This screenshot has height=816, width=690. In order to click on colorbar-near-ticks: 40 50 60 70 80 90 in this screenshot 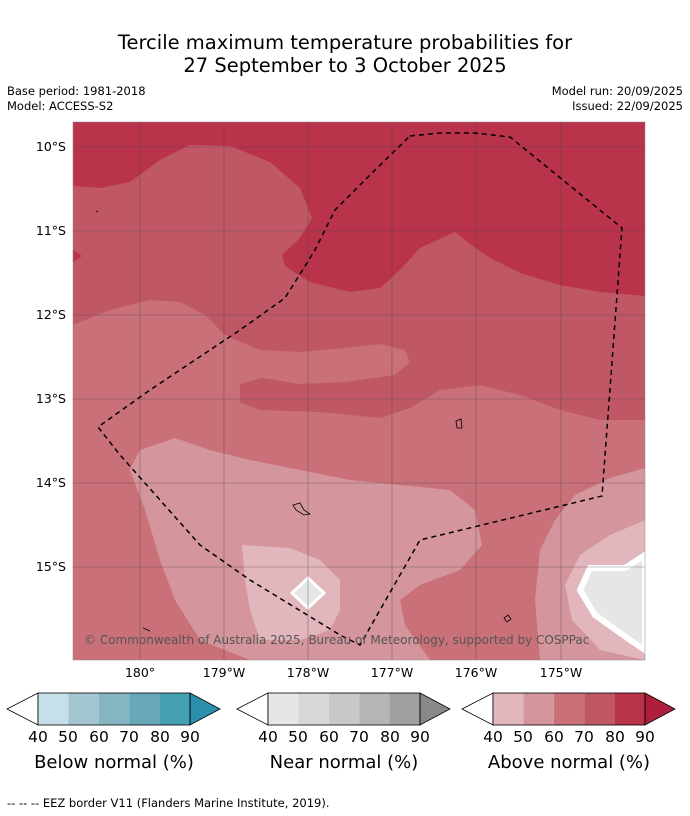, I will do `click(344, 737)`.